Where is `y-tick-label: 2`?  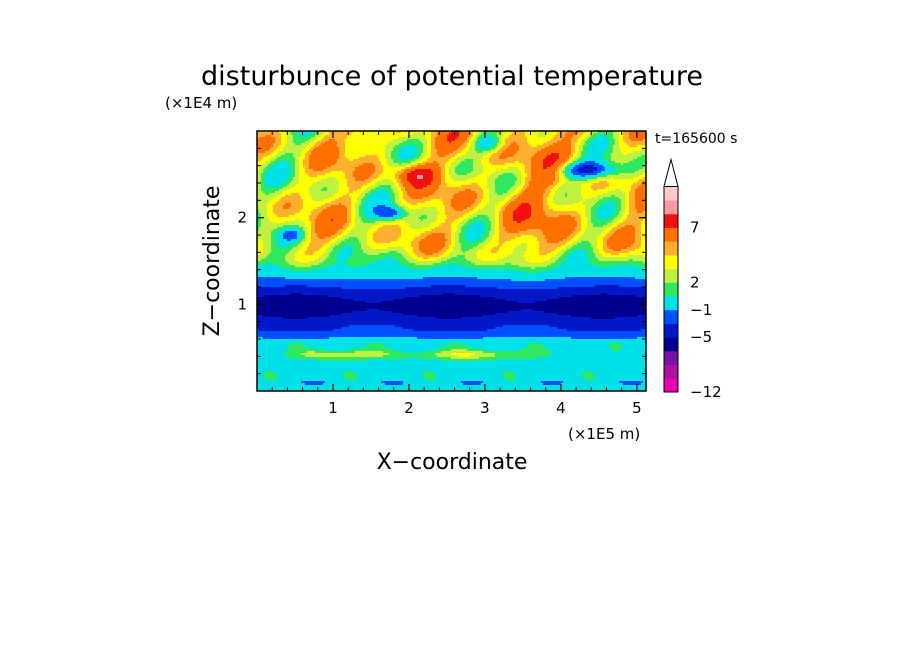 y-tick-label: 2 is located at coordinates (242, 218).